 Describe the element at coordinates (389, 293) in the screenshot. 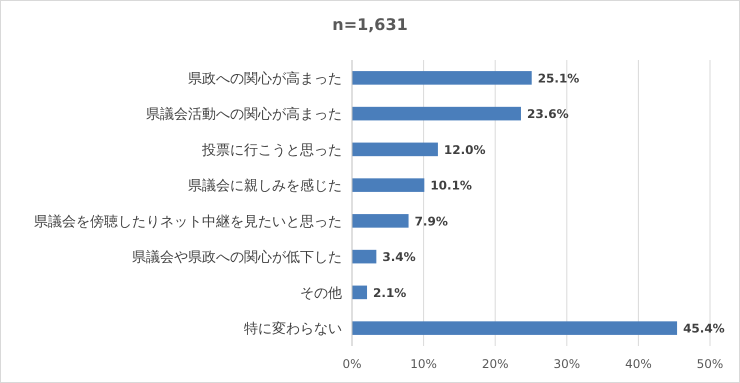

I see `data-label: 2.1%` at that location.